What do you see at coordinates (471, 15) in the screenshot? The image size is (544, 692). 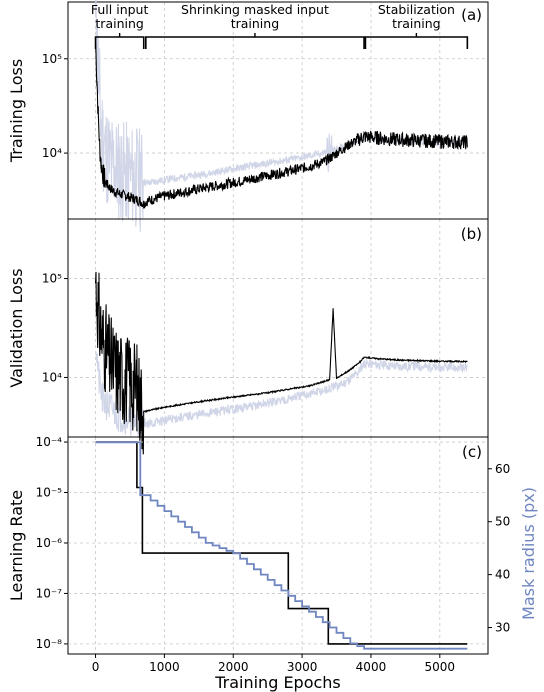 I see `panel-a-letter: (a)` at bounding box center [471, 15].